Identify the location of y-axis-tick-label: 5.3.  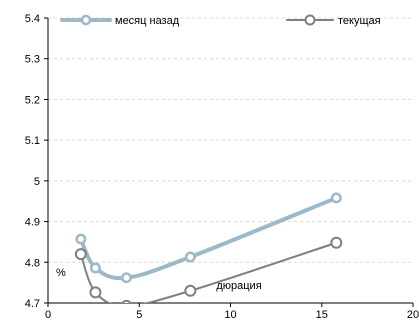
(32, 60).